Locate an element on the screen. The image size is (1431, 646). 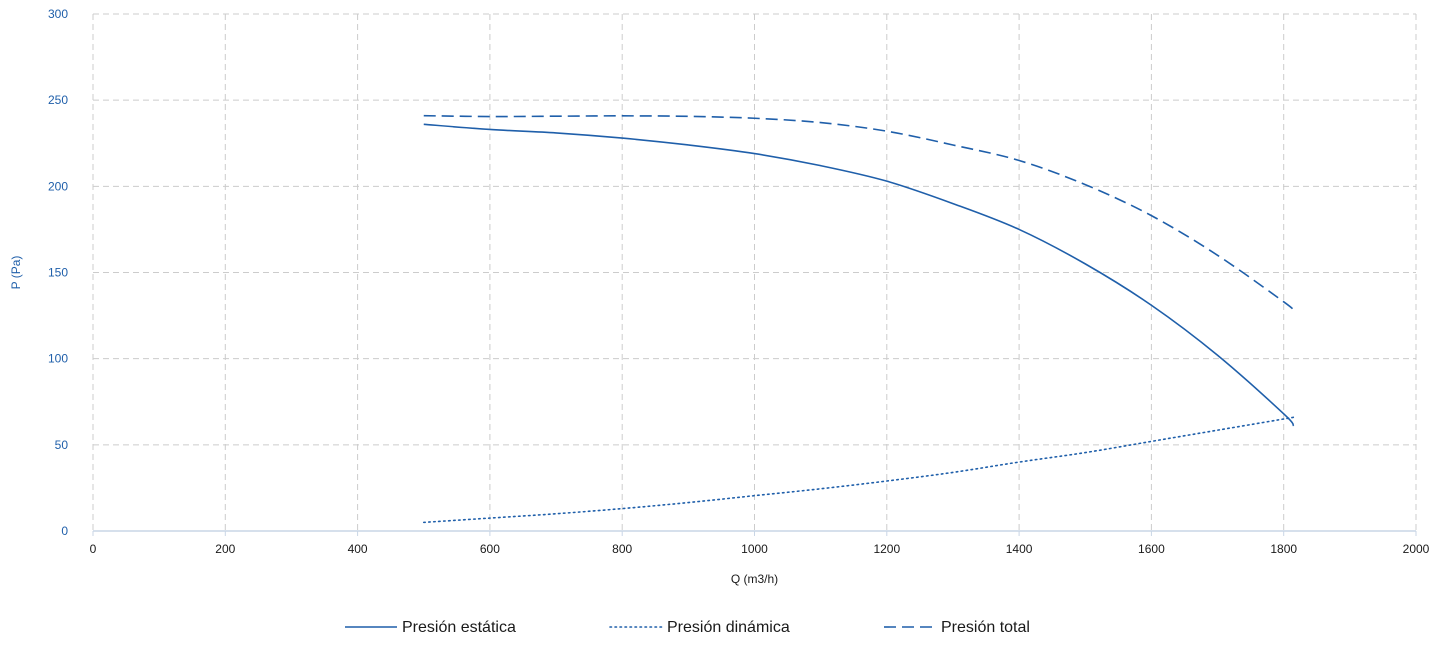
y-tick-label: 0 is located at coordinates (64, 531).